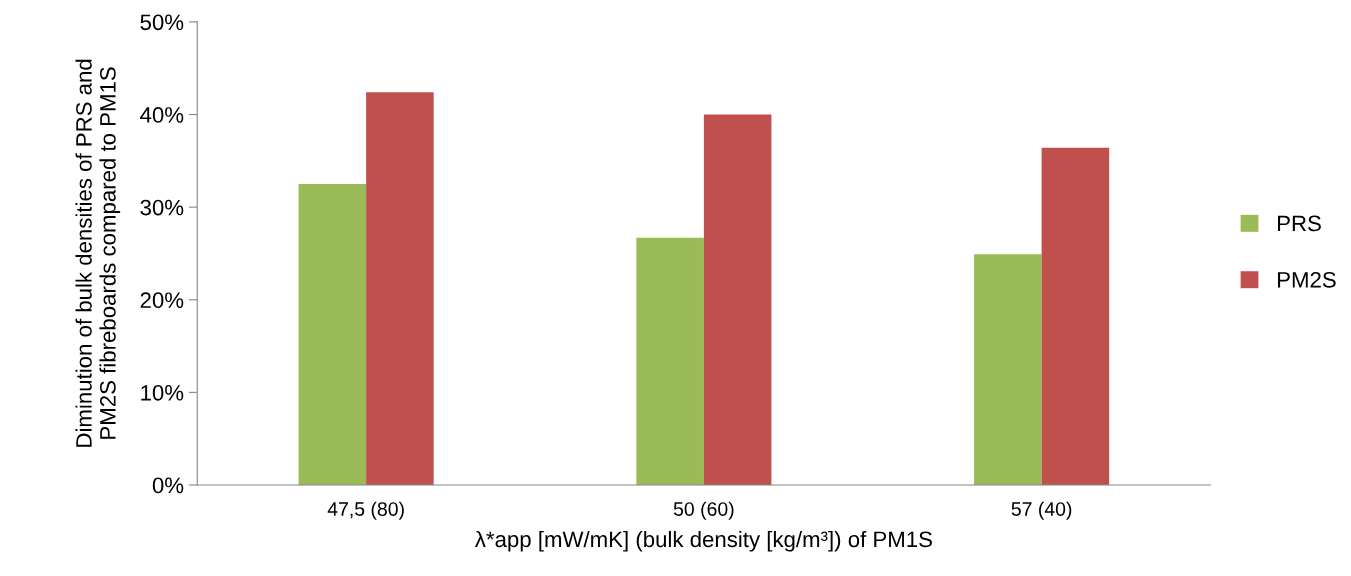 The width and height of the screenshot is (1351, 576). Describe the element at coordinates (703, 510) in the screenshot. I see `x-tick-label: 50 (60)` at that location.